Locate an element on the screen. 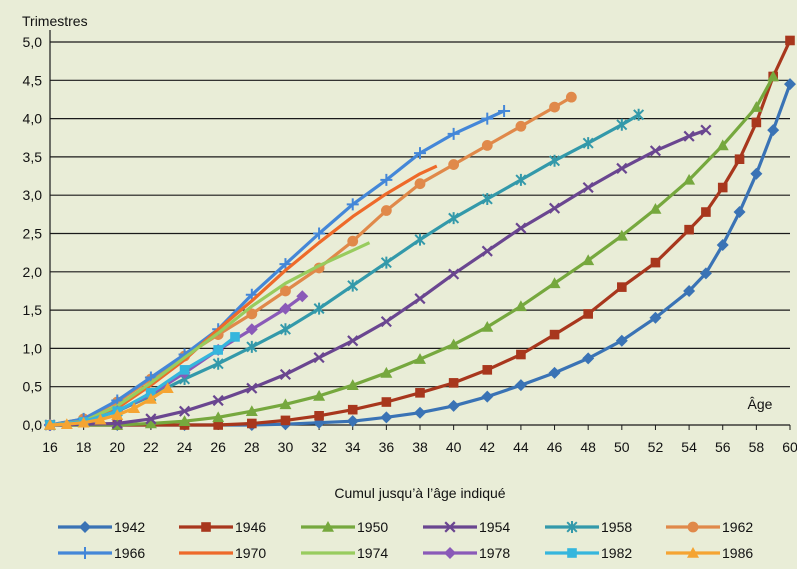 The width and height of the screenshot is (797, 569). x-axis-label: Cumul jusqu’à l’âge indiqué is located at coordinates (419, 493).